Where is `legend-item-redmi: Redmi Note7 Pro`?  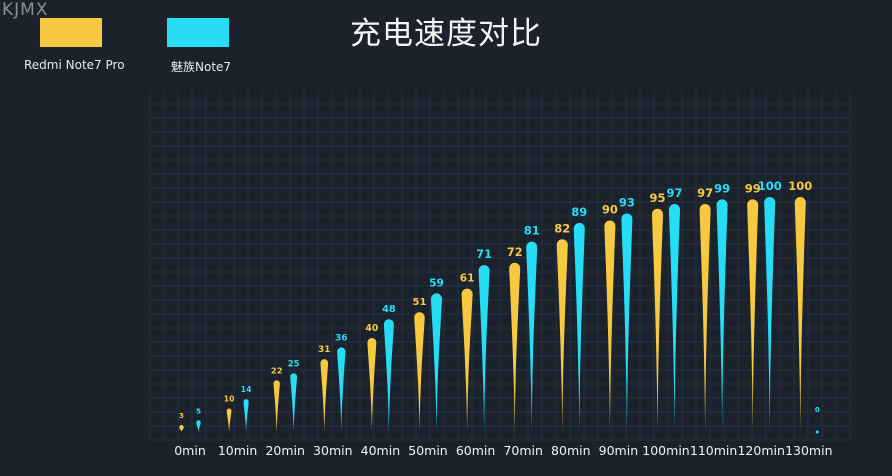 legend-item-redmi: Redmi Note7 Pro is located at coordinates (74, 45).